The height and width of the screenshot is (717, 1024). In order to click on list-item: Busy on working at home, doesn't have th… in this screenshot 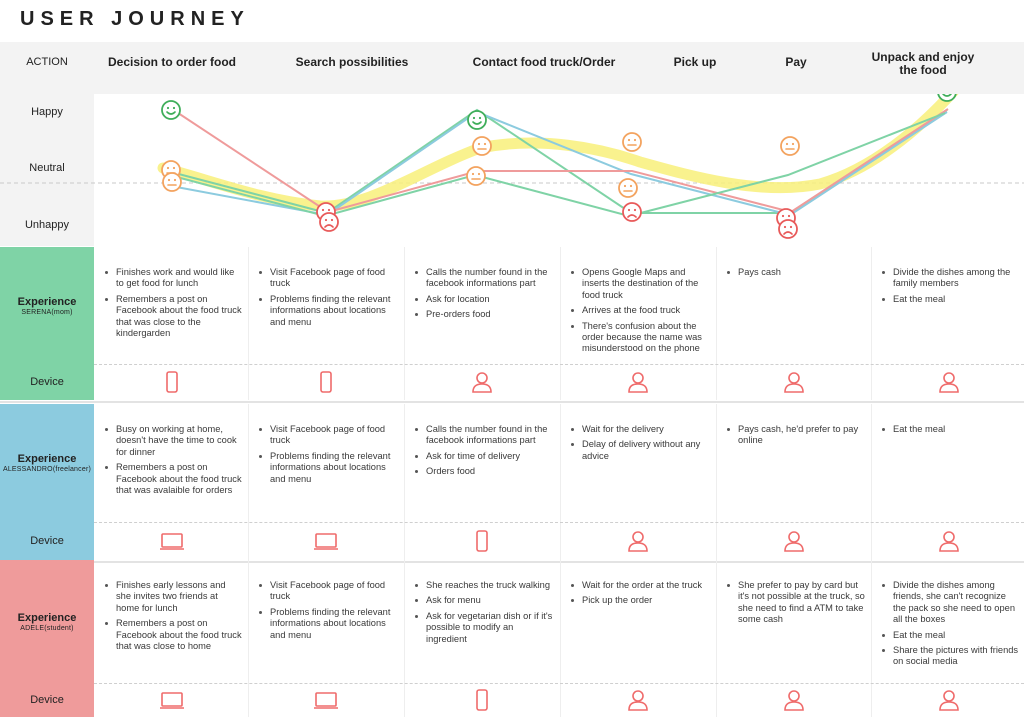, I will do `click(172, 441)`.